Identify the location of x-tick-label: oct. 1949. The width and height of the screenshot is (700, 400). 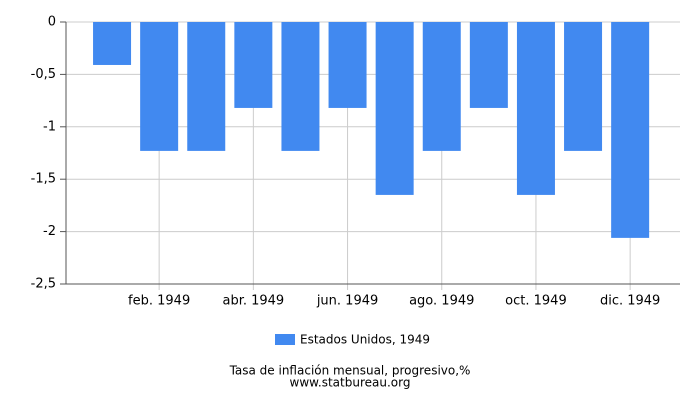
(536, 301).